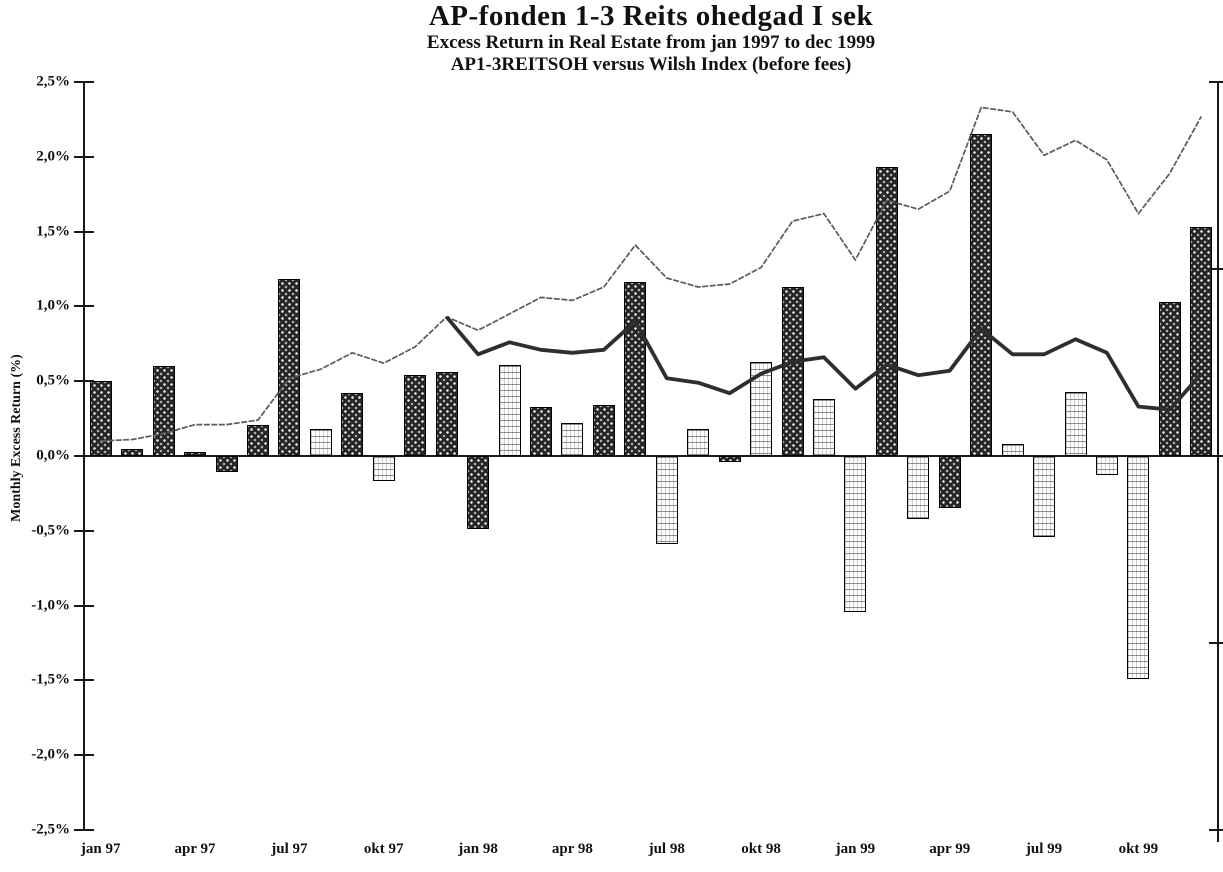 Image resolution: width=1223 pixels, height=872 pixels. I want to click on x-tick-label: jul 98, so click(666, 849).